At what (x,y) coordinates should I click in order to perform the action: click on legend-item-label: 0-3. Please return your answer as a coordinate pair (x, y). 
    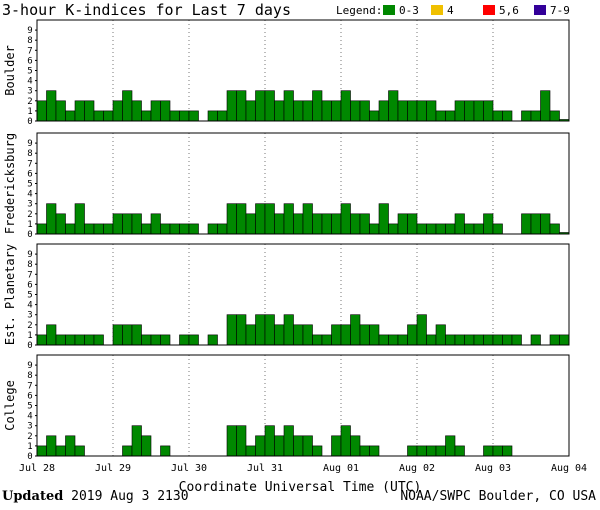
    Looking at the image, I should click on (409, 10).